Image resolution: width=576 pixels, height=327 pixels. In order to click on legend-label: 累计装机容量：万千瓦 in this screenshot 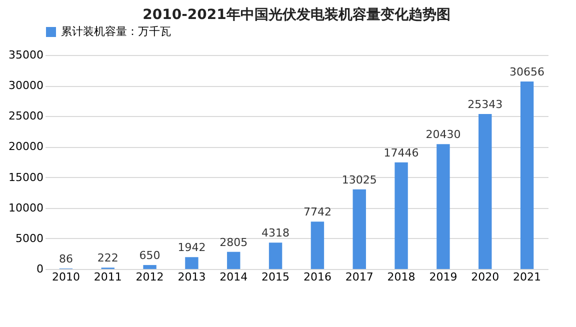, I will do `click(116, 31)`.